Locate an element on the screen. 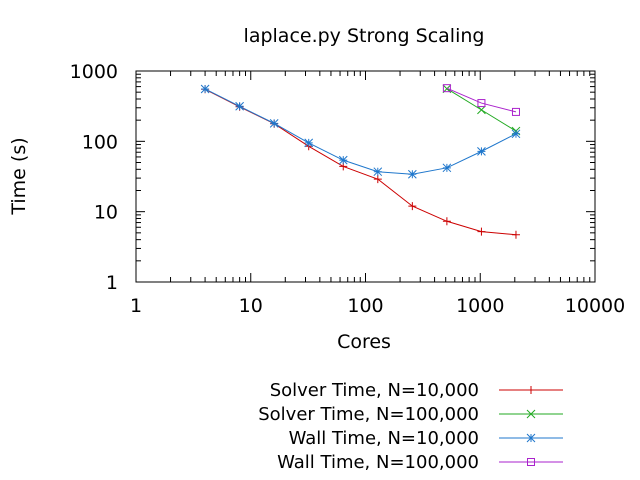 This screenshot has height=480, width=640. legend-label: Wall Time, N=100,000 is located at coordinates (378, 462).